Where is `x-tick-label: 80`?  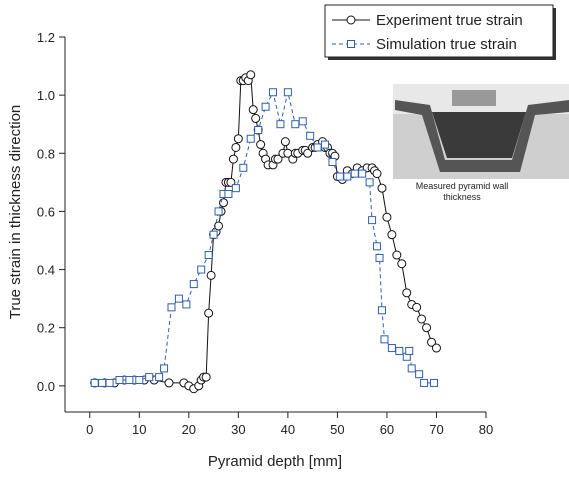
x-tick-label: 80 is located at coordinates (486, 429).